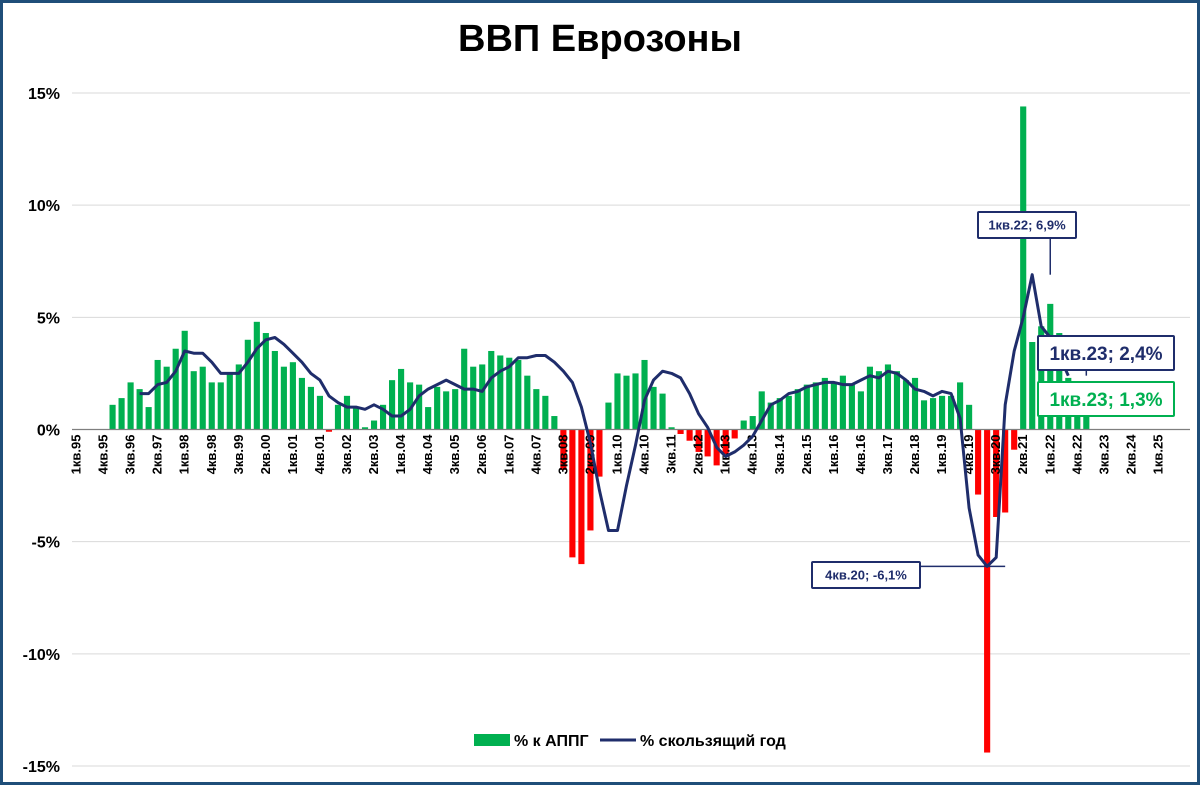  I want to click on y-tick-label: -5%, so click(46, 543).